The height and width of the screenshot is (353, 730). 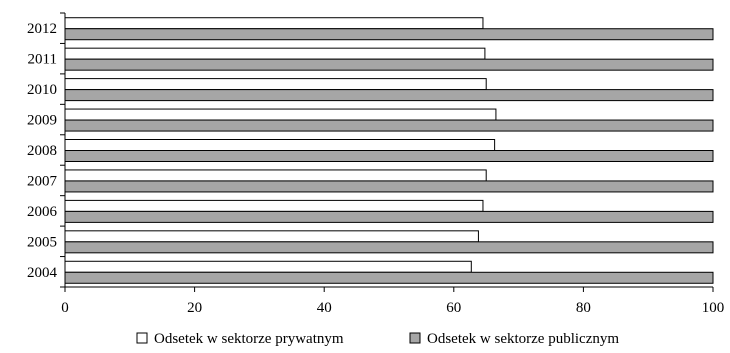 What do you see at coordinates (274, 205) in the screenshot?
I see `bar-private-2006` at bounding box center [274, 205].